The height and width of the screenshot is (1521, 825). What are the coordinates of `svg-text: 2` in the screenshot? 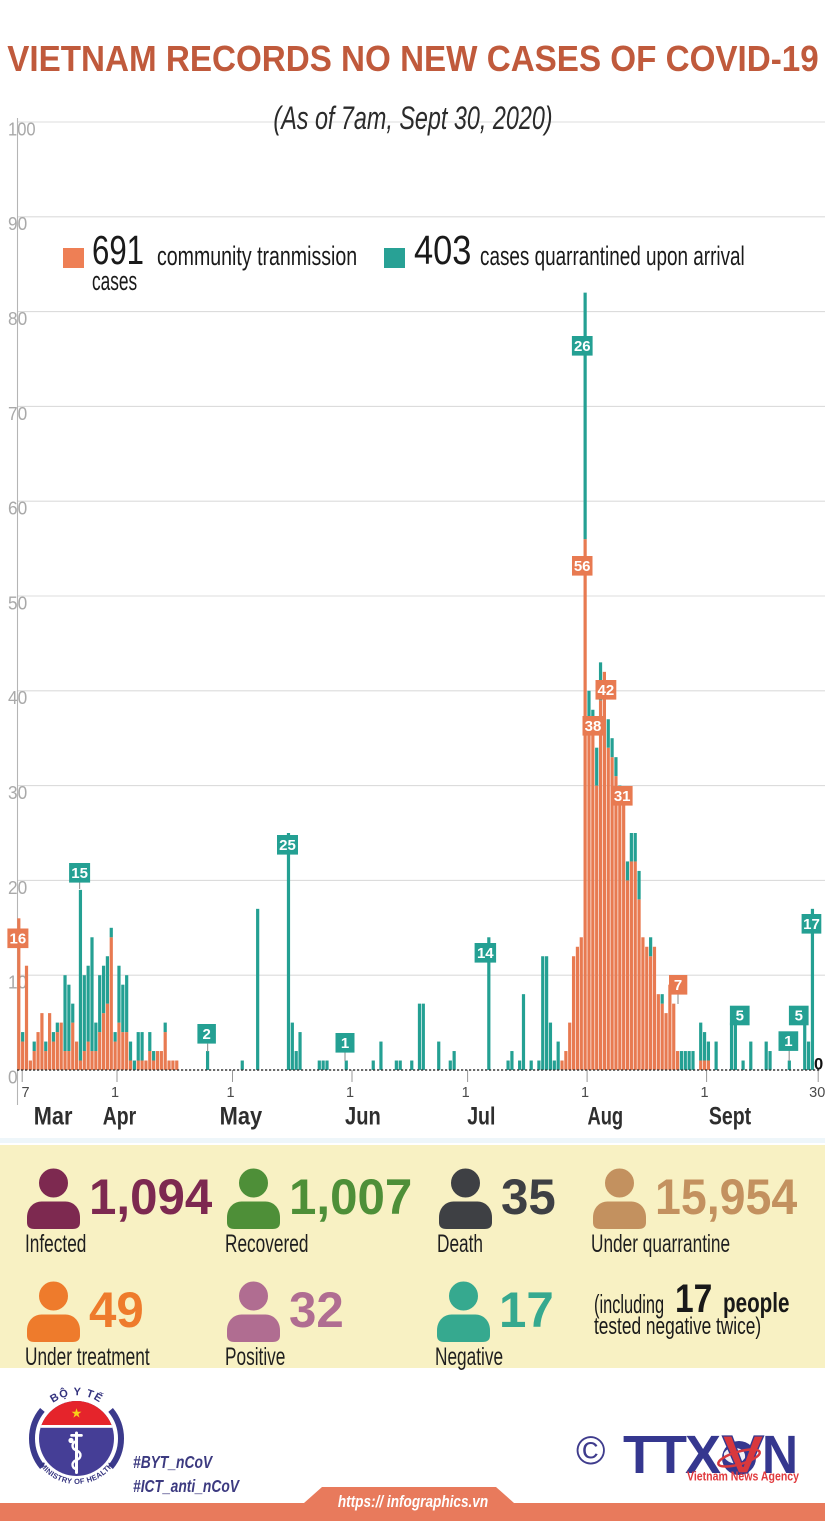 It's located at (207, 1034).